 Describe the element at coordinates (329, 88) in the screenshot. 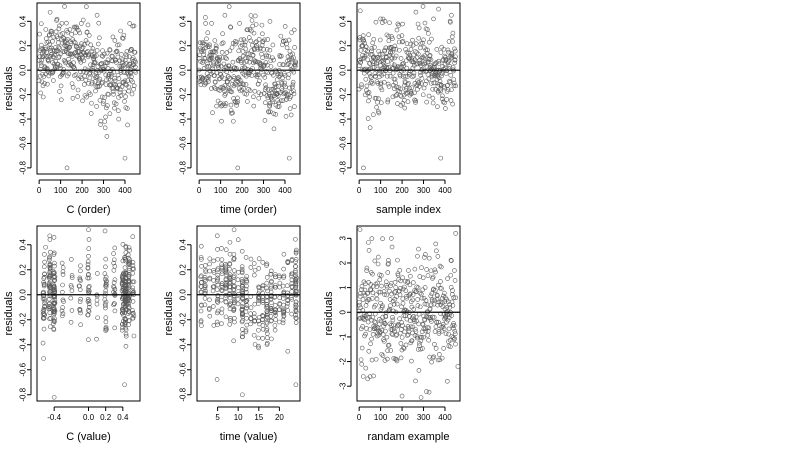

I see `y-axis-label: residuals` at that location.